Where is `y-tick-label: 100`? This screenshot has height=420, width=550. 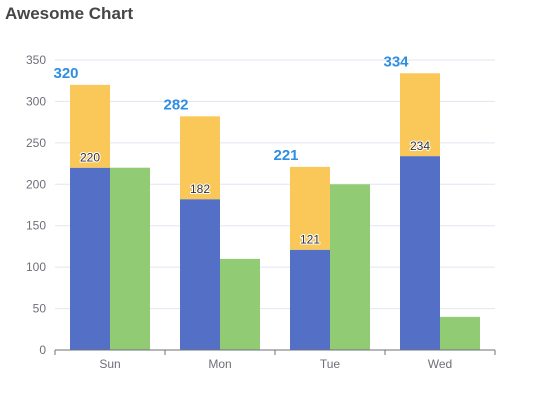
y-tick-label: 100 is located at coordinates (36, 267).